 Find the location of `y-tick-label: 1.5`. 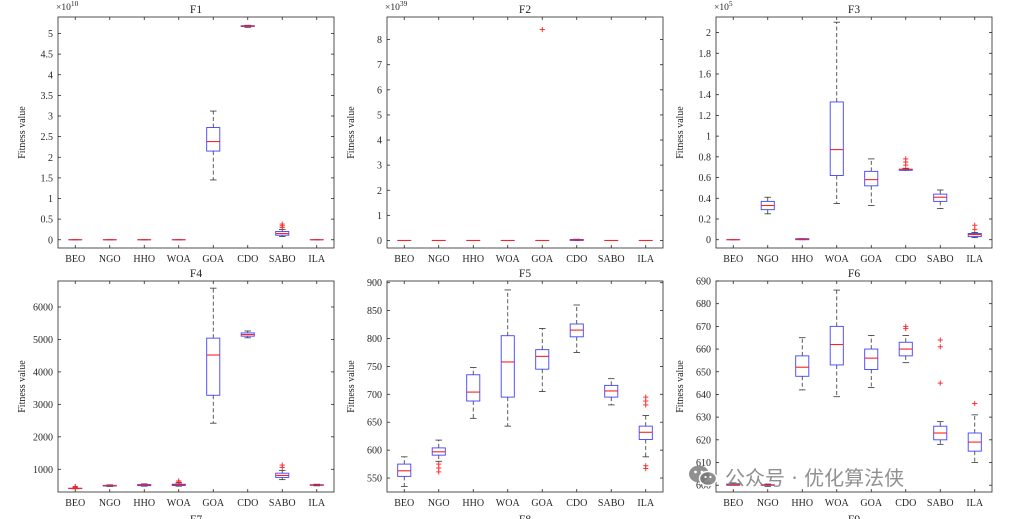

y-tick-label: 1.5 is located at coordinates (47, 178).